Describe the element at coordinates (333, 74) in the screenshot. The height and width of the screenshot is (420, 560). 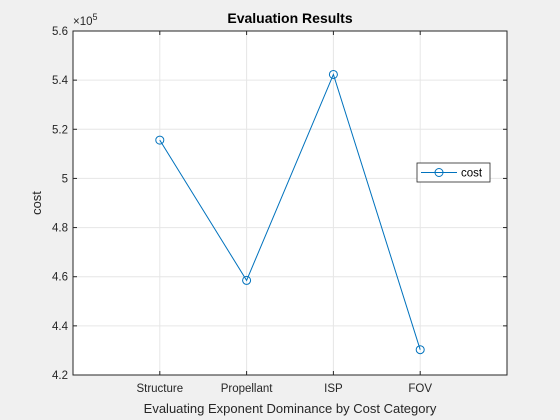
I see `data-point-isp` at that location.